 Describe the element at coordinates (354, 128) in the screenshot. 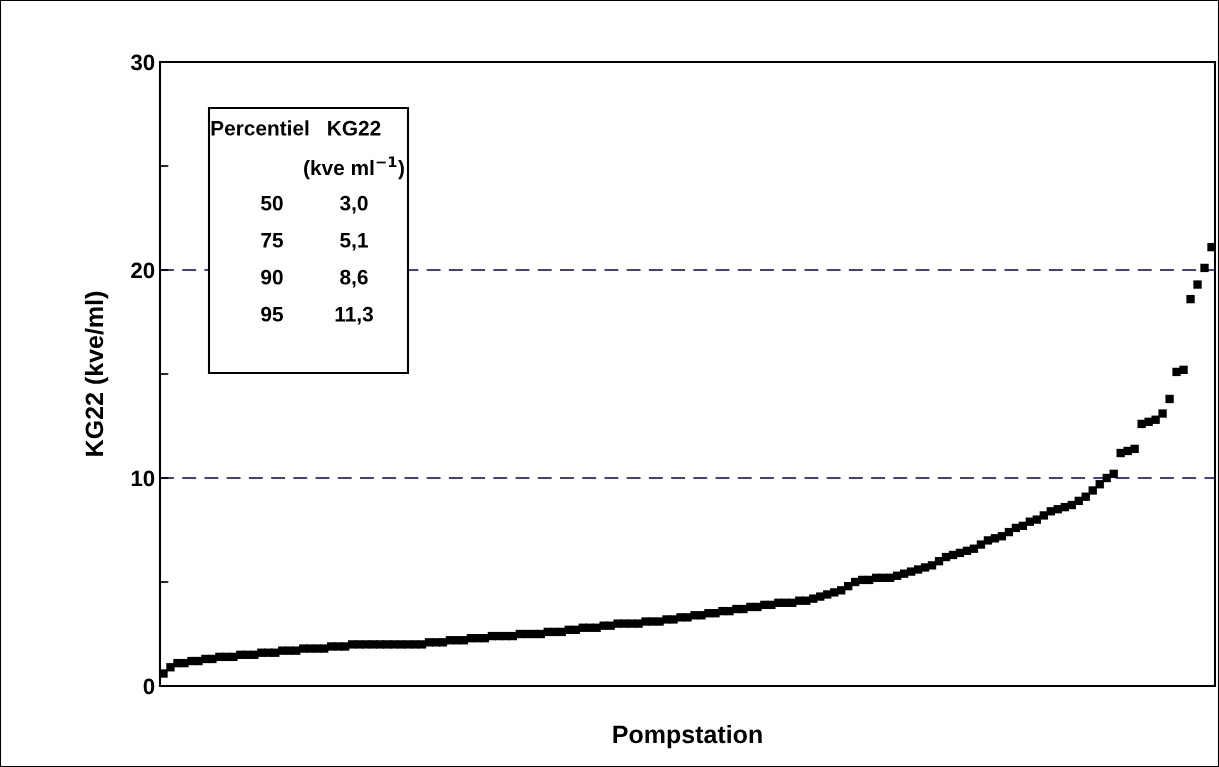

I see `annotation: KG22` at that location.